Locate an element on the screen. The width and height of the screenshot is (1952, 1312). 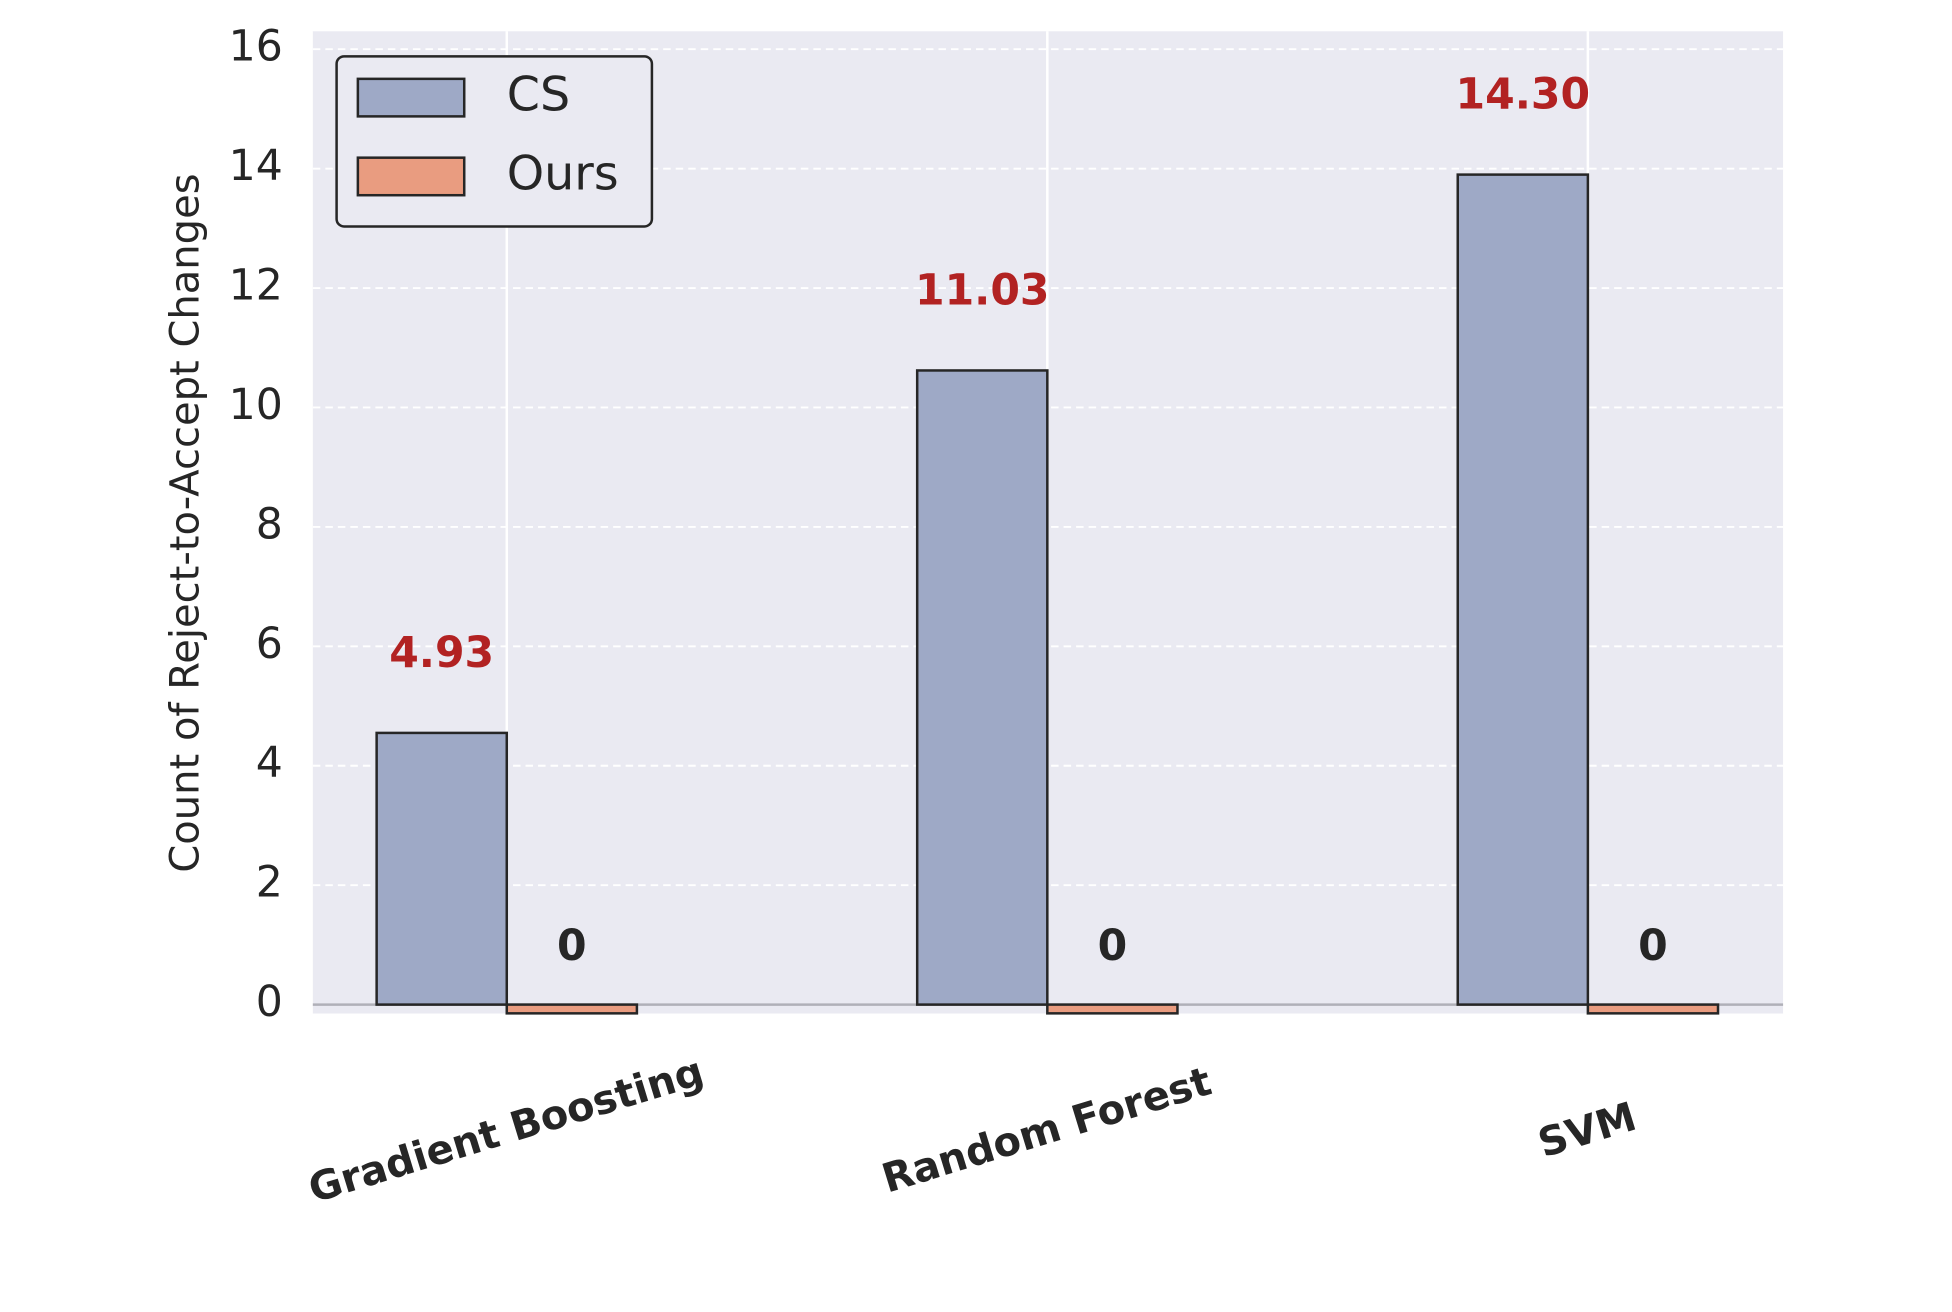
y-tick-label: 16 is located at coordinates (256, 47).